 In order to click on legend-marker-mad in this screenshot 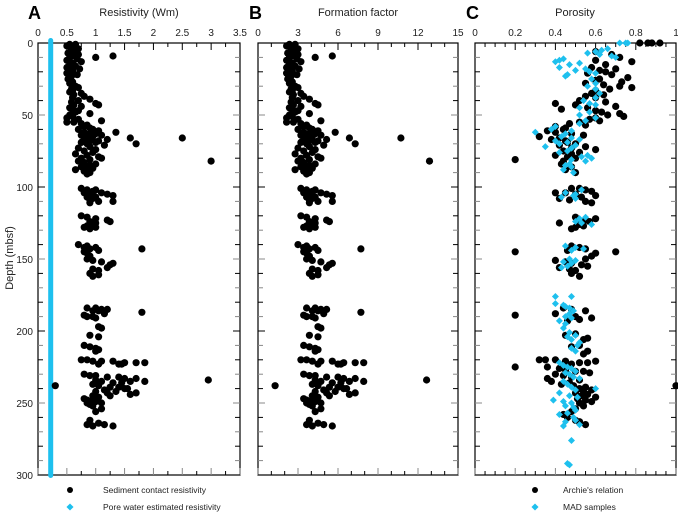, I will do `click(535, 507)`.